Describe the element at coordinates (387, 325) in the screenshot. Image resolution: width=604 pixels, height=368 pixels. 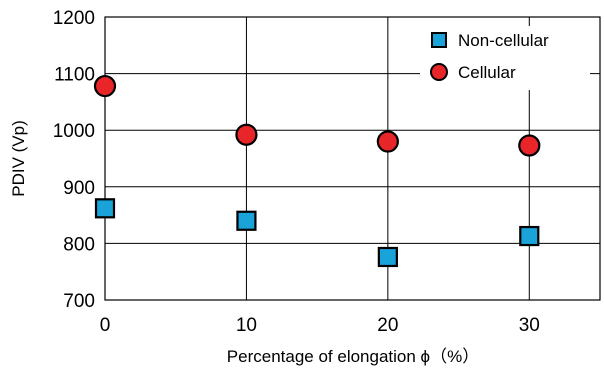
I see `x-tick-label: 20` at that location.